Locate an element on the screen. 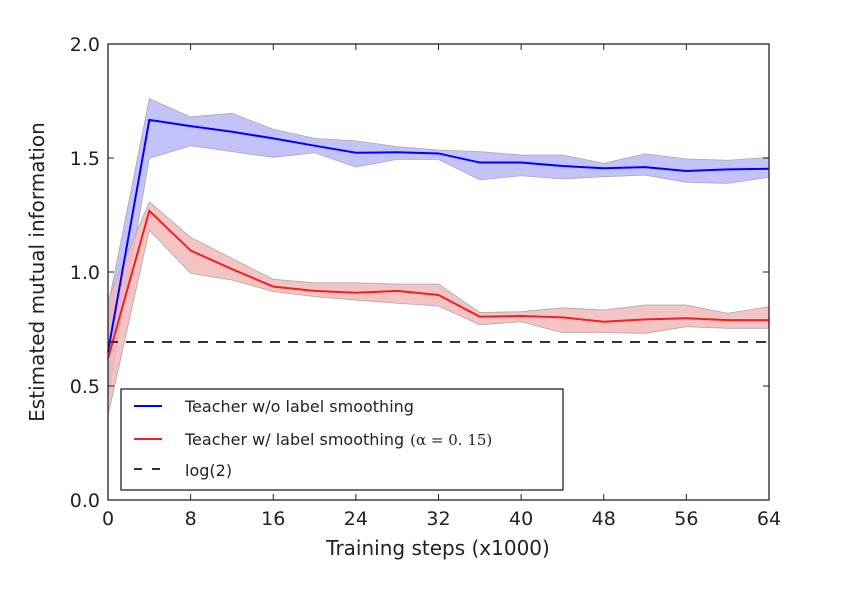  legend-label-red: Teacher w/ label smoothing (α = 0. 15) is located at coordinates (338, 439).